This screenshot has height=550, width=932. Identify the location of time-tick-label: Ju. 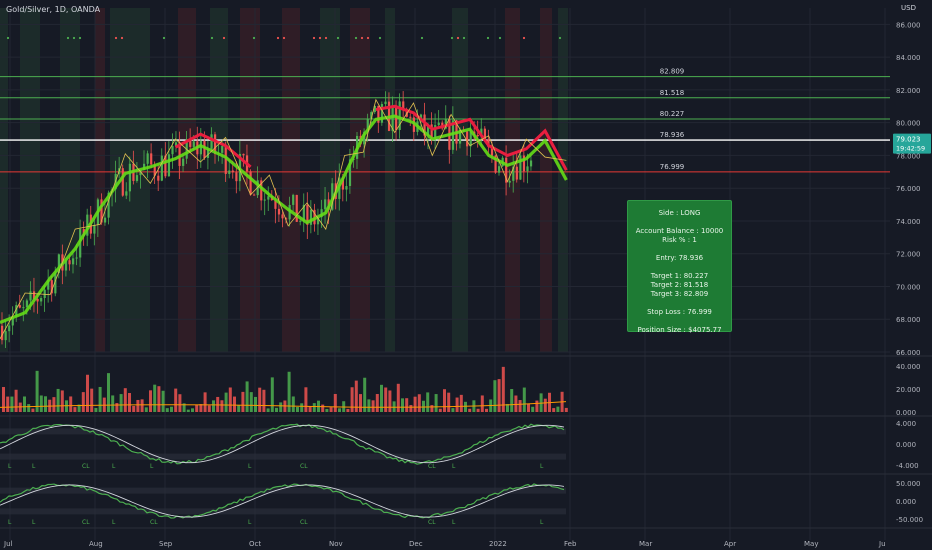
(882, 544).